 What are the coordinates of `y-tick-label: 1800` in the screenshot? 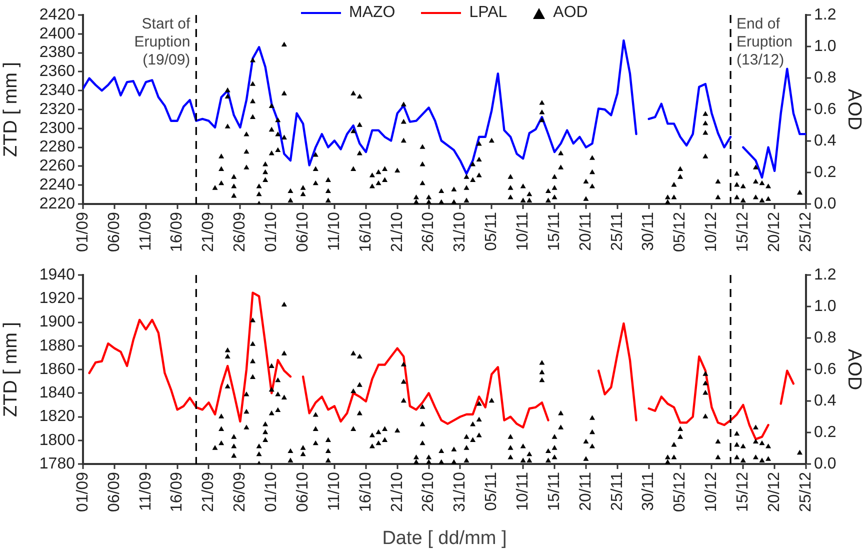 It's located at (57, 440).